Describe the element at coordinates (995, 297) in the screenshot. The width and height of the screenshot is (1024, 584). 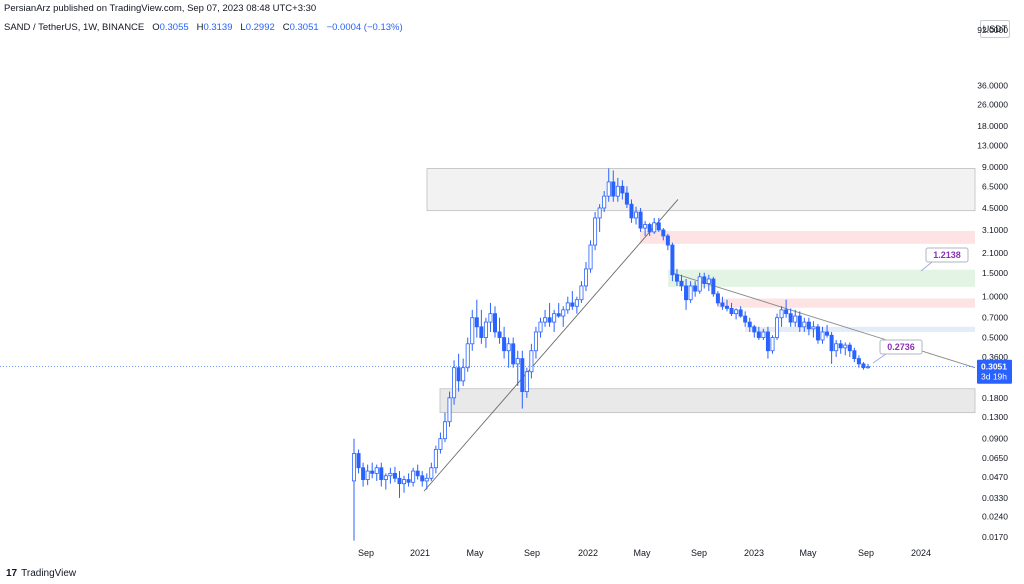
I see `y-tick-label: 1.0000` at that location.